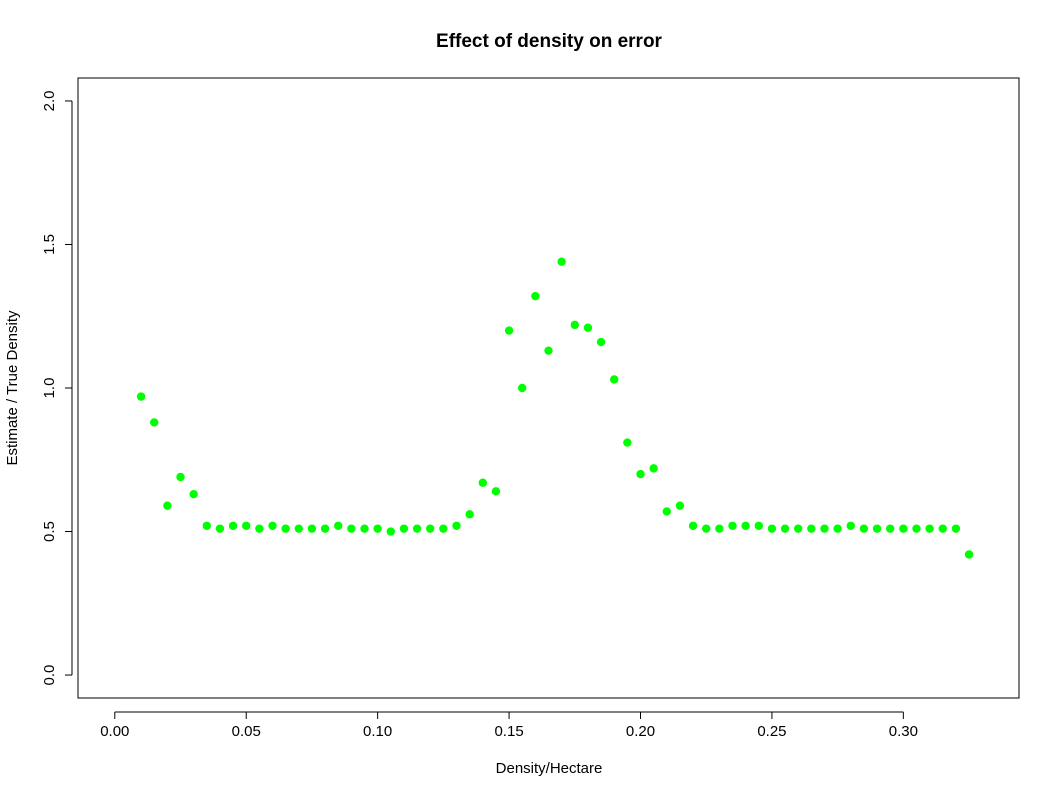  Describe the element at coordinates (49, 244) in the screenshot. I see `y-tick-label: 1.5` at that location.